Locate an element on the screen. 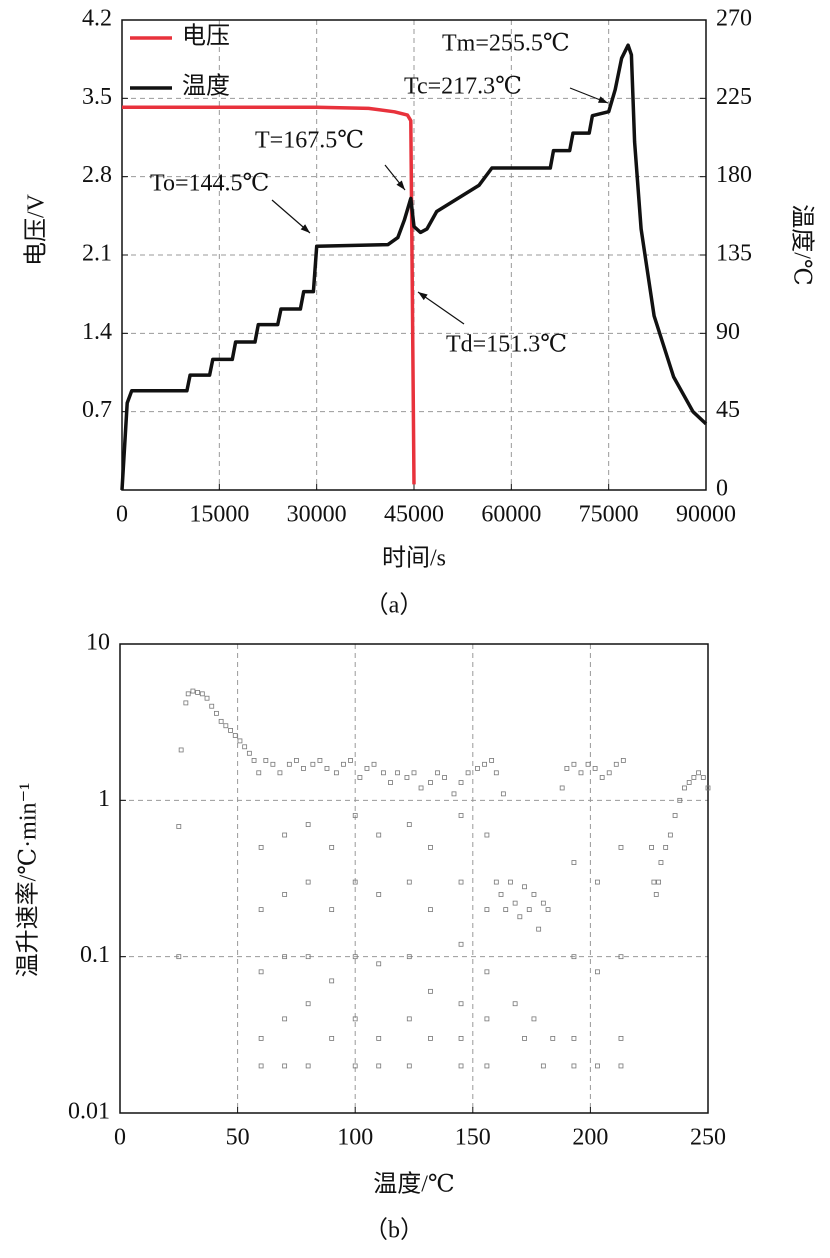 This screenshot has width=830, height=1258. y2-tick-label: 180 is located at coordinates (734, 175).